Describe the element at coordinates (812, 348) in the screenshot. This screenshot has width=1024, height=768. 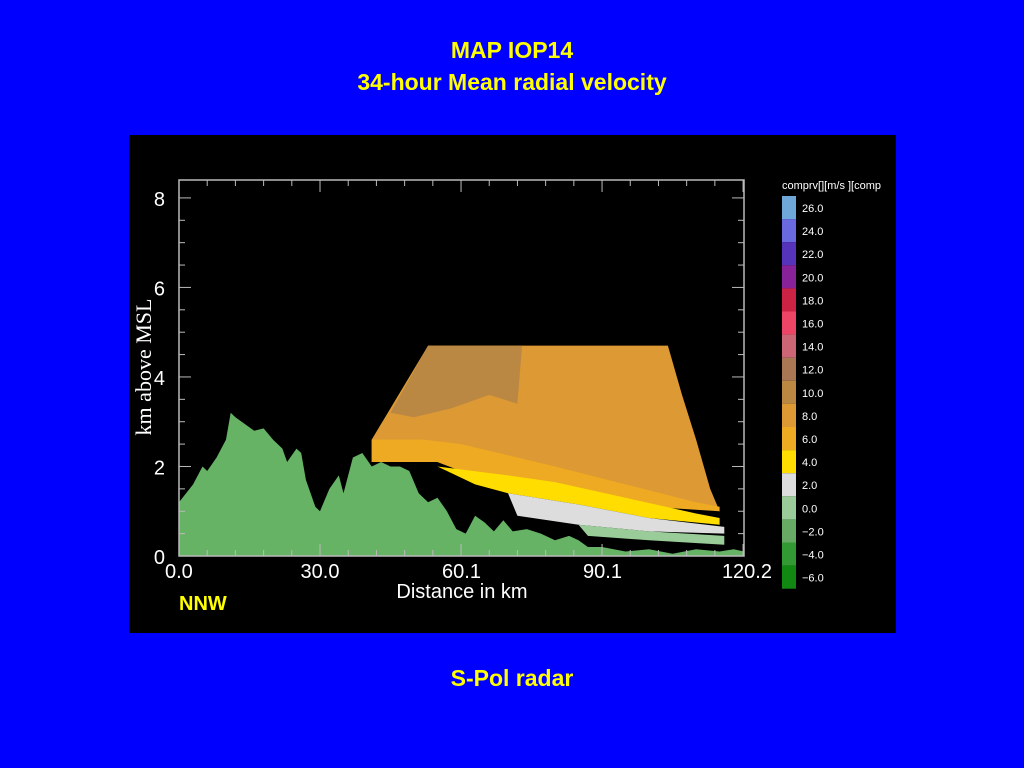
I see `colorbar-label: 14.0` at that location.